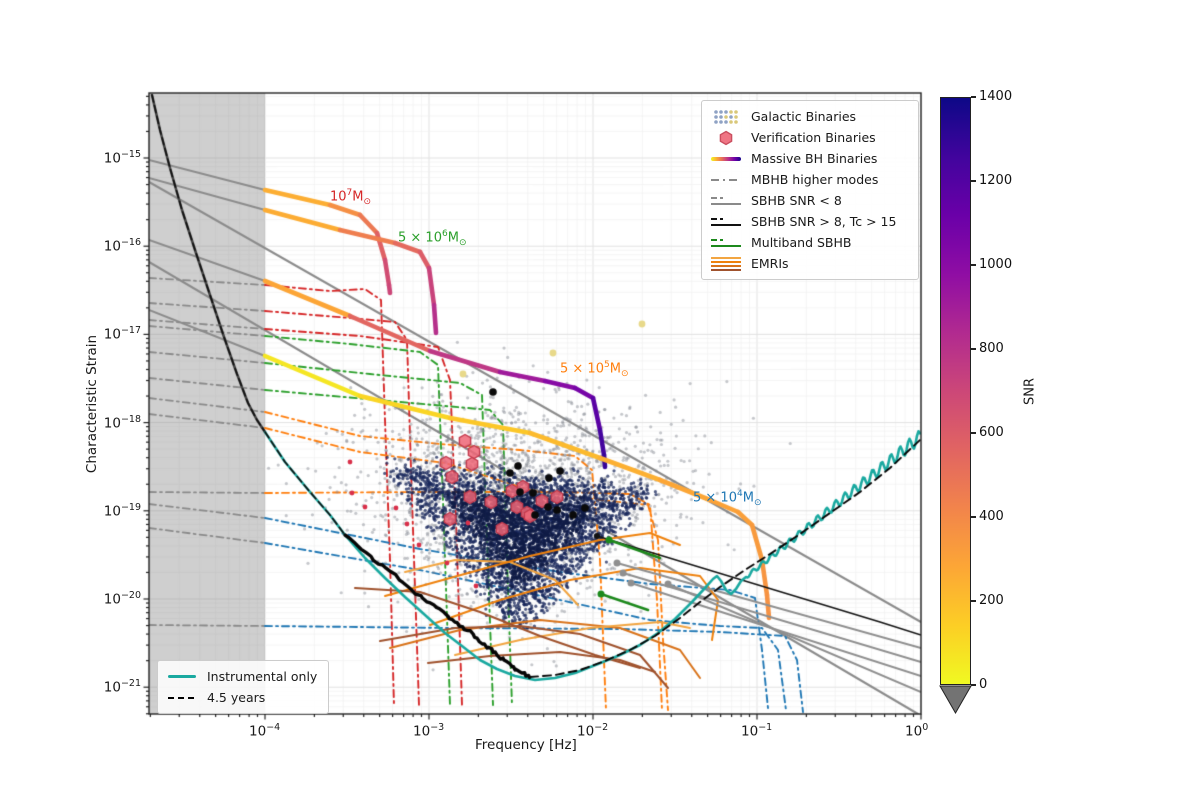  Describe the element at coordinates (727, 498) in the screenshot. I see `mass-annotation: 5 × 104M⊙` at that location.